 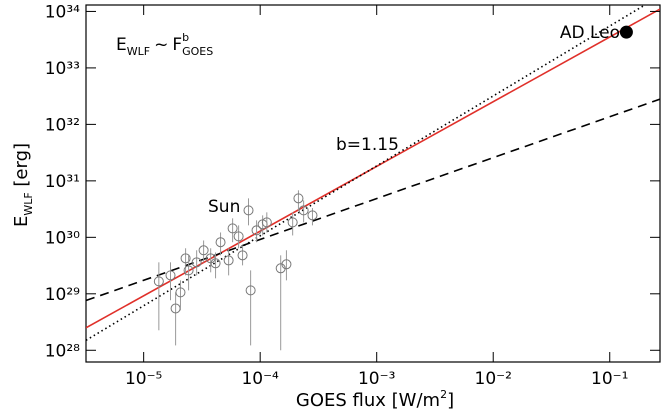 What do you see at coordinates (450, 400) in the screenshot?
I see `x-label-part: ]` at bounding box center [450, 400].